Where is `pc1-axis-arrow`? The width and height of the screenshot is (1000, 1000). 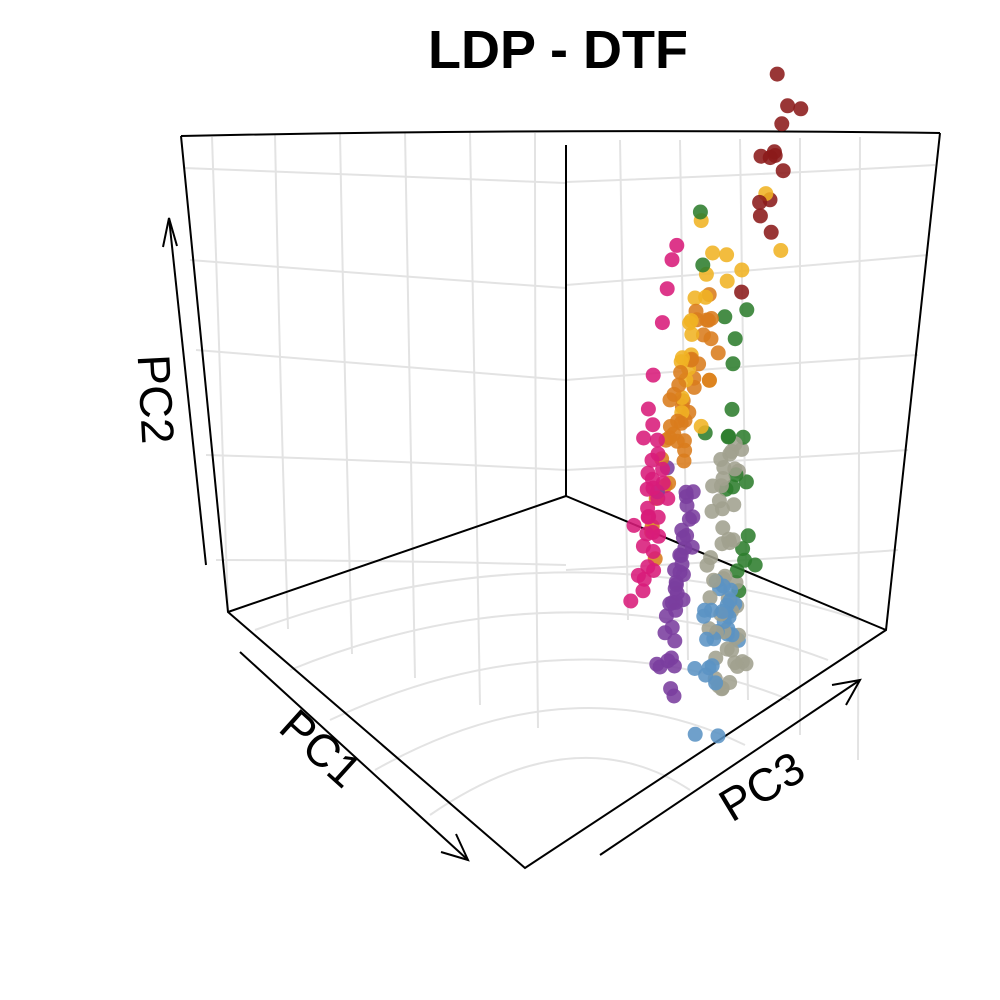 pc1-axis-arrow is located at coordinates (354, 756).